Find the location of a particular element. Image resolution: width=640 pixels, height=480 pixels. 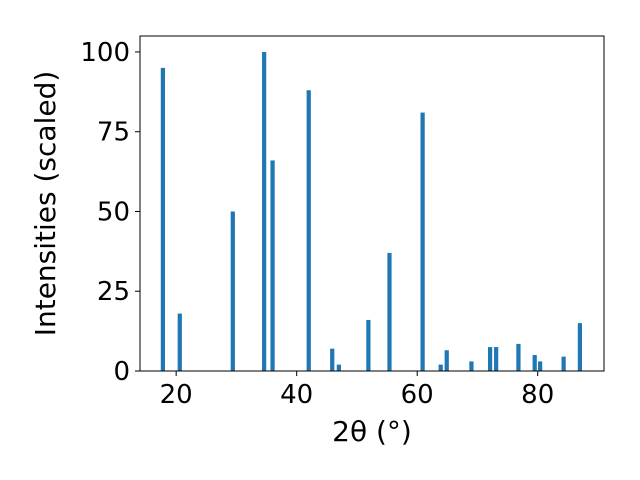

x-tick-label: 20 is located at coordinates (176, 395).